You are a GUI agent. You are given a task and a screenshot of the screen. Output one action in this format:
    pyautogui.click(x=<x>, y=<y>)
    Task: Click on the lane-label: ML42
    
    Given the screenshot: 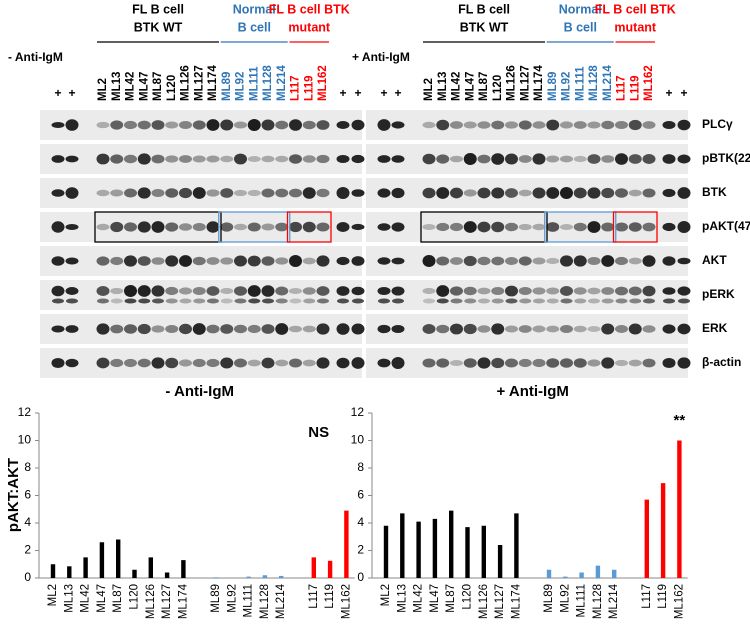 What is the action you would take?
    pyautogui.click(x=457, y=86)
    